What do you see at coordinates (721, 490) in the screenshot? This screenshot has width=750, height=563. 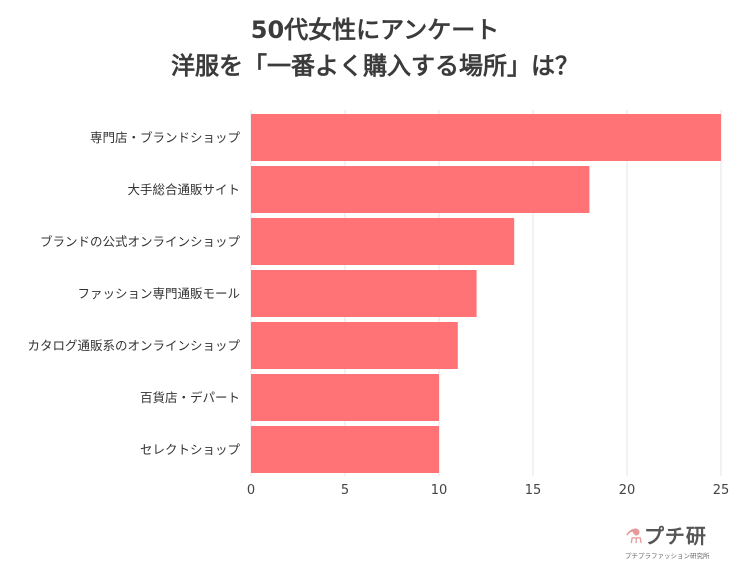 I see `x-tick-label: 25` at bounding box center [721, 490].